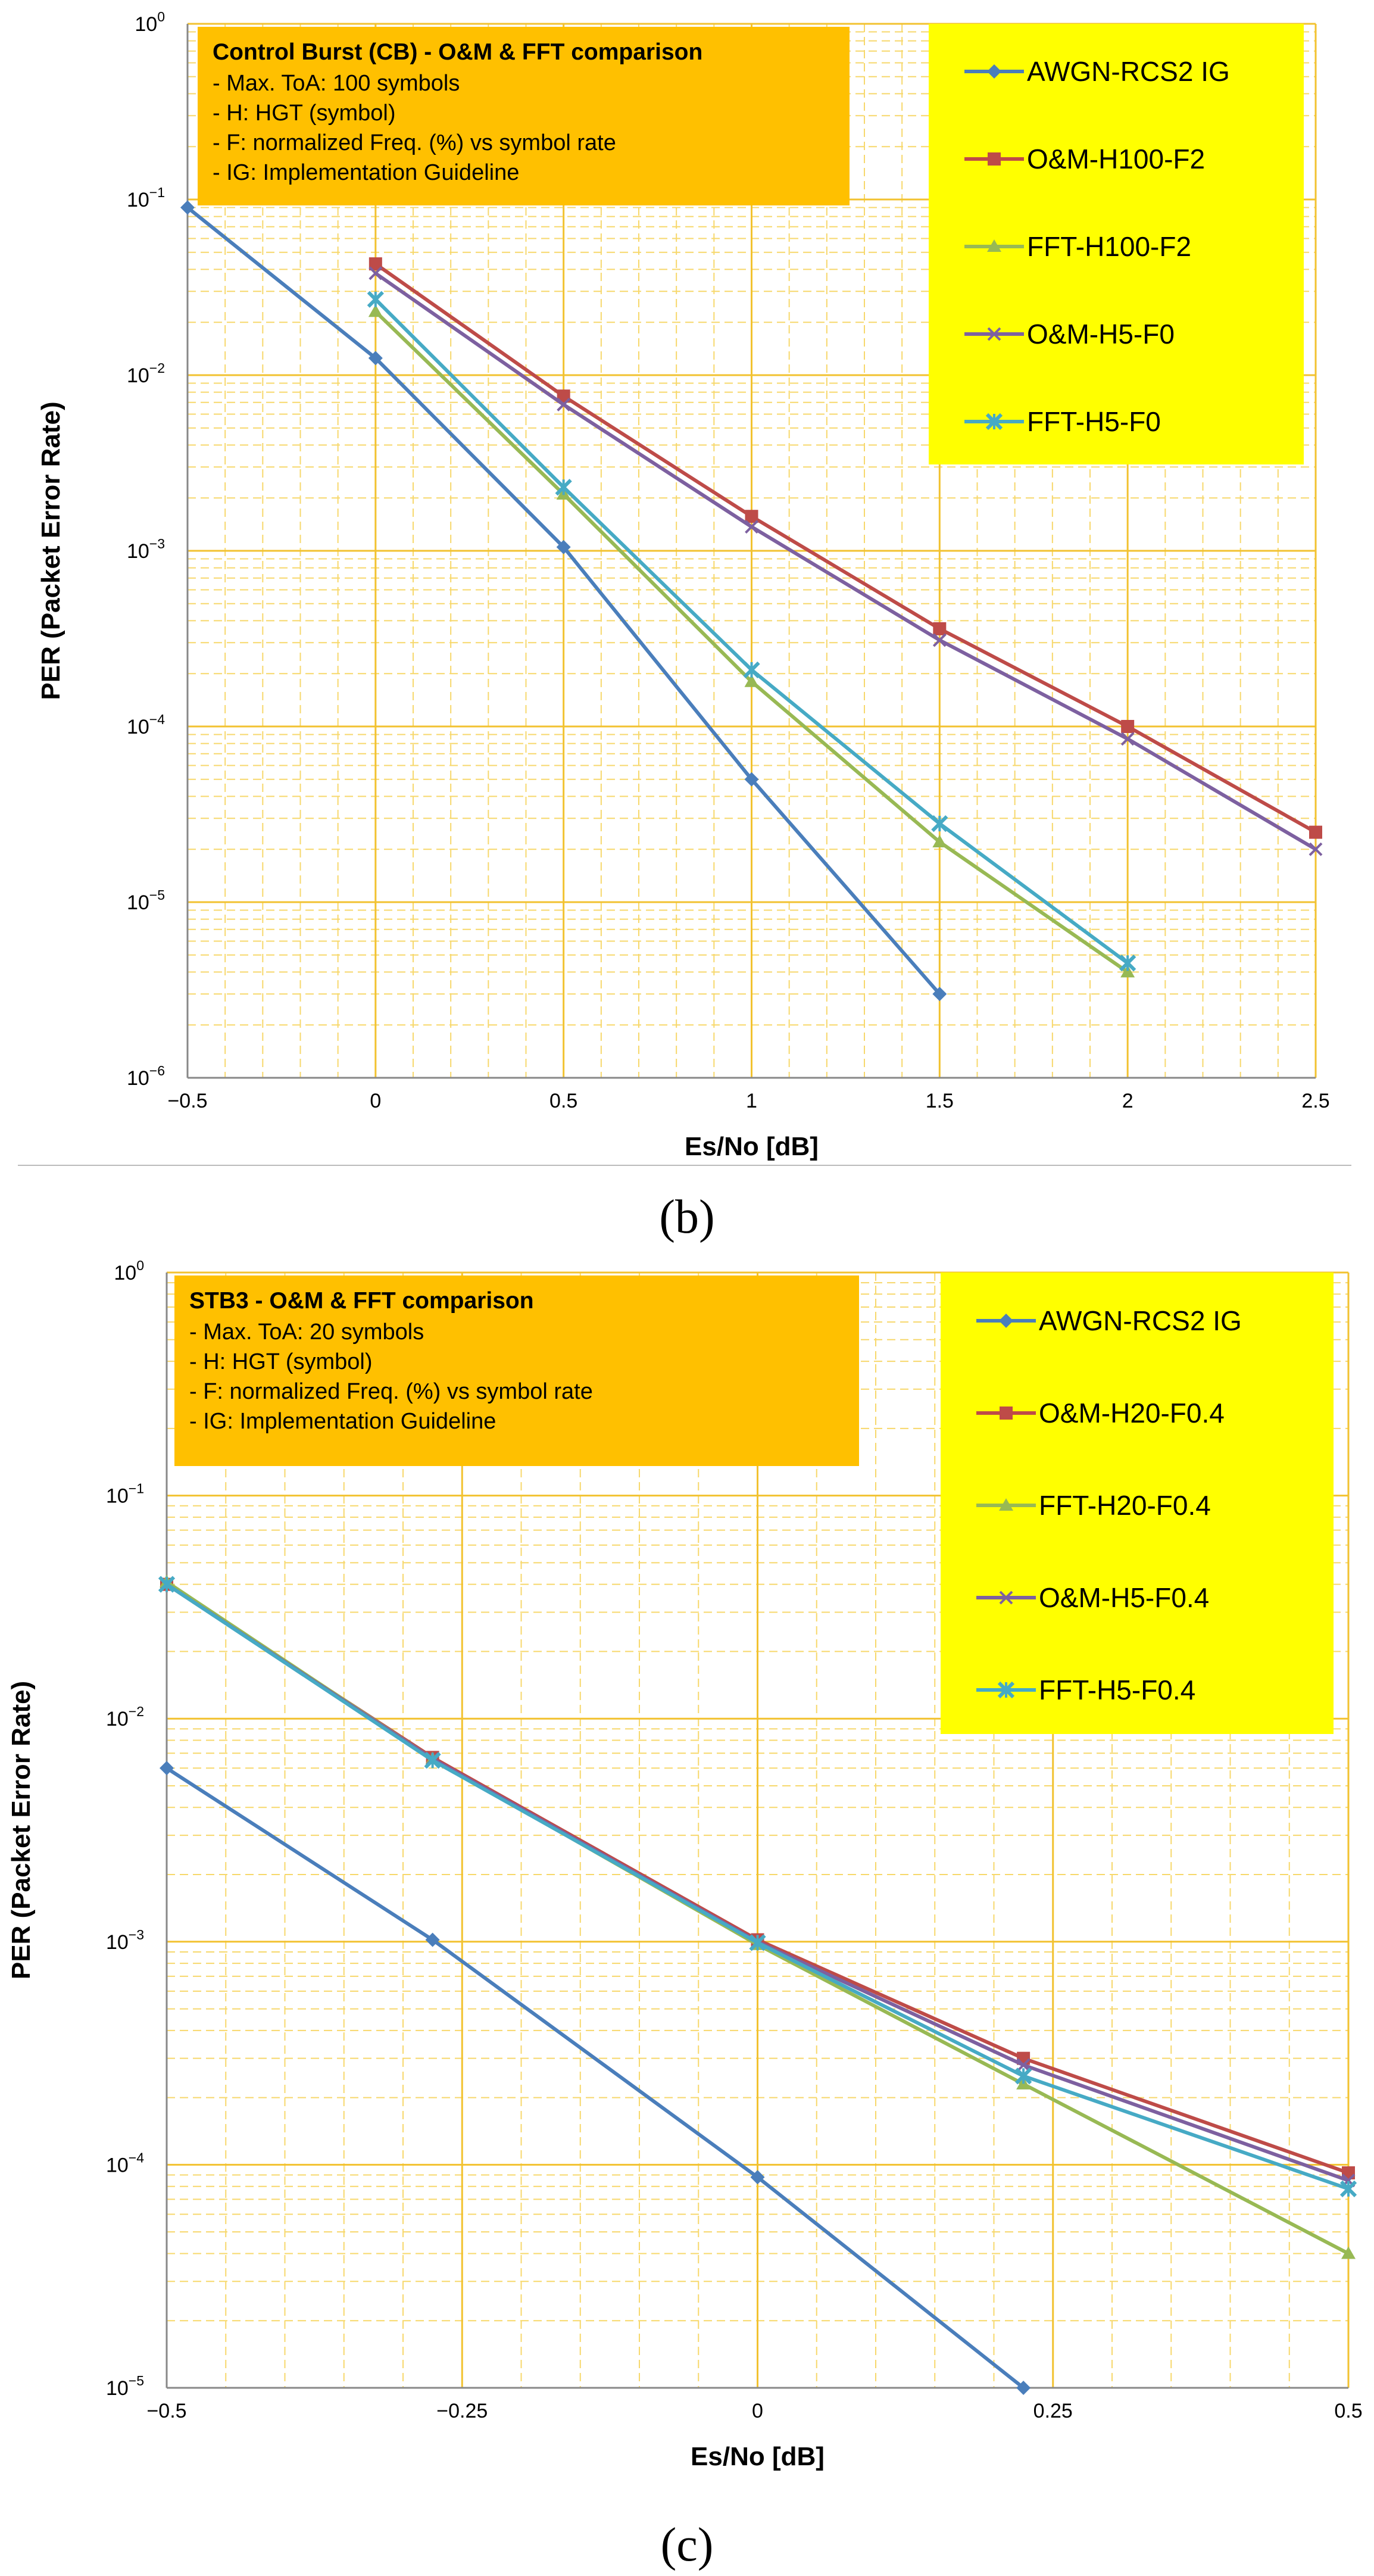  I want to click on x-tick-label: 0, so click(757, 2411).